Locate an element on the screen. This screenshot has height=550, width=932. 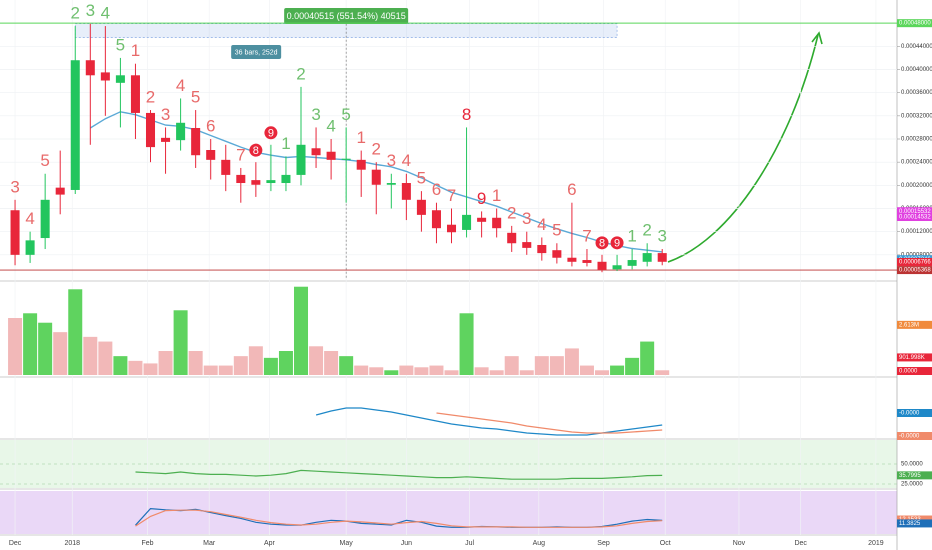
y-tick-label: 0.00024000 is located at coordinates (916, 163).